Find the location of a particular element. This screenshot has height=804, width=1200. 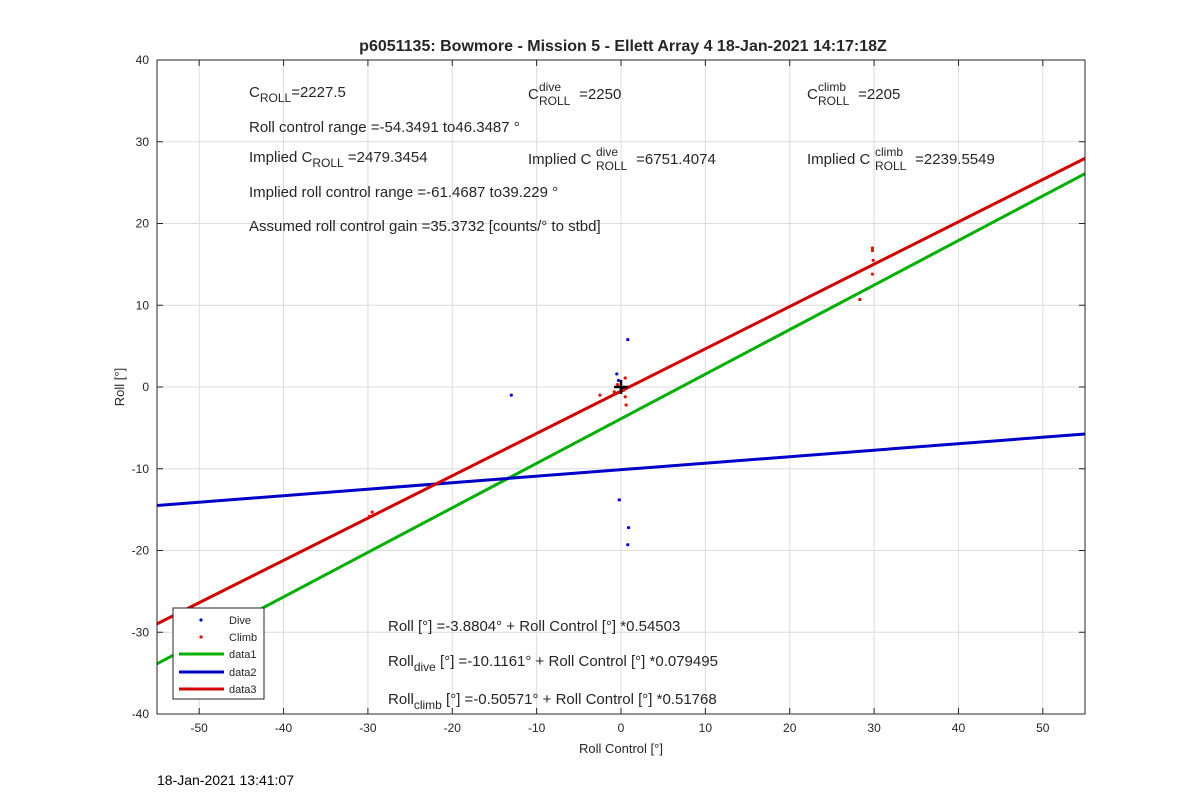

origin-marker is located at coordinates (621, 387).